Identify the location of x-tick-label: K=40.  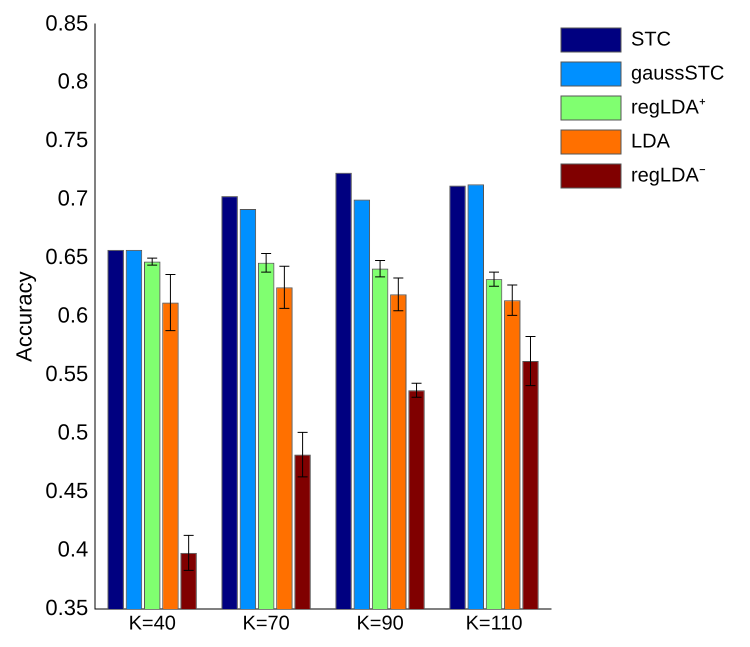
(152, 623).